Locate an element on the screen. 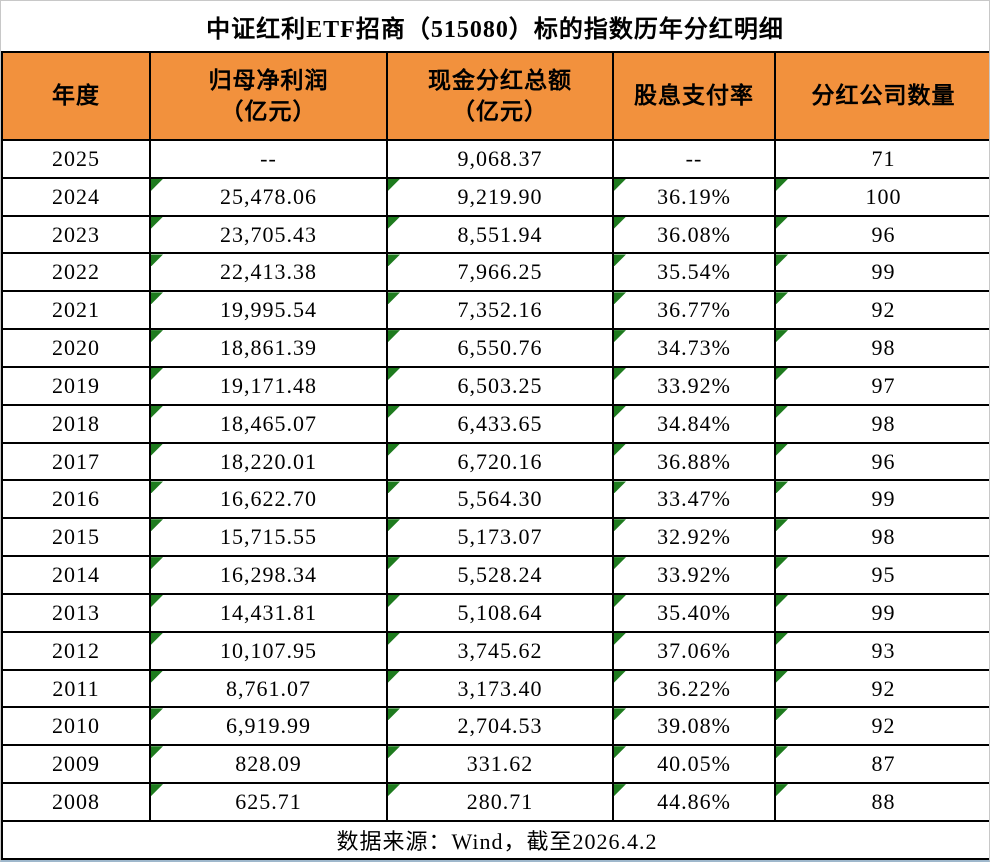 This screenshot has height=862, width=990. cell-companies: 88 is located at coordinates (881, 802).